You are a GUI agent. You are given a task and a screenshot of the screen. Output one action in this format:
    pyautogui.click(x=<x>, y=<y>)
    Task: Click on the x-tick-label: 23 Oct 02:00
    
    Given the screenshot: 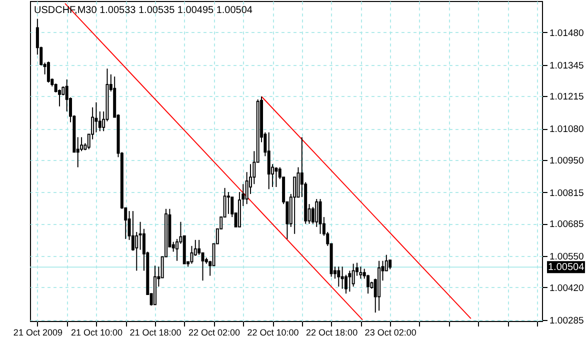 What is the action you would take?
    pyautogui.click(x=390, y=333)
    